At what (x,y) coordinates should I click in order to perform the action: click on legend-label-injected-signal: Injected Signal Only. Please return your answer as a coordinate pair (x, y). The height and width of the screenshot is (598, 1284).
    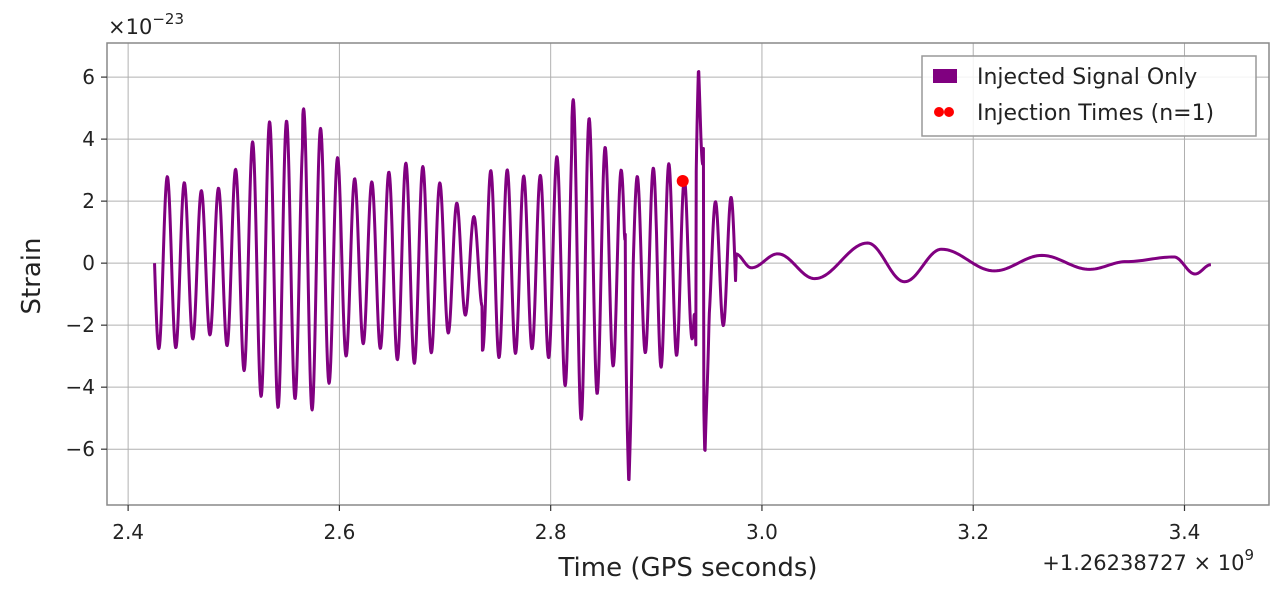
    Looking at the image, I should click on (1087, 77).